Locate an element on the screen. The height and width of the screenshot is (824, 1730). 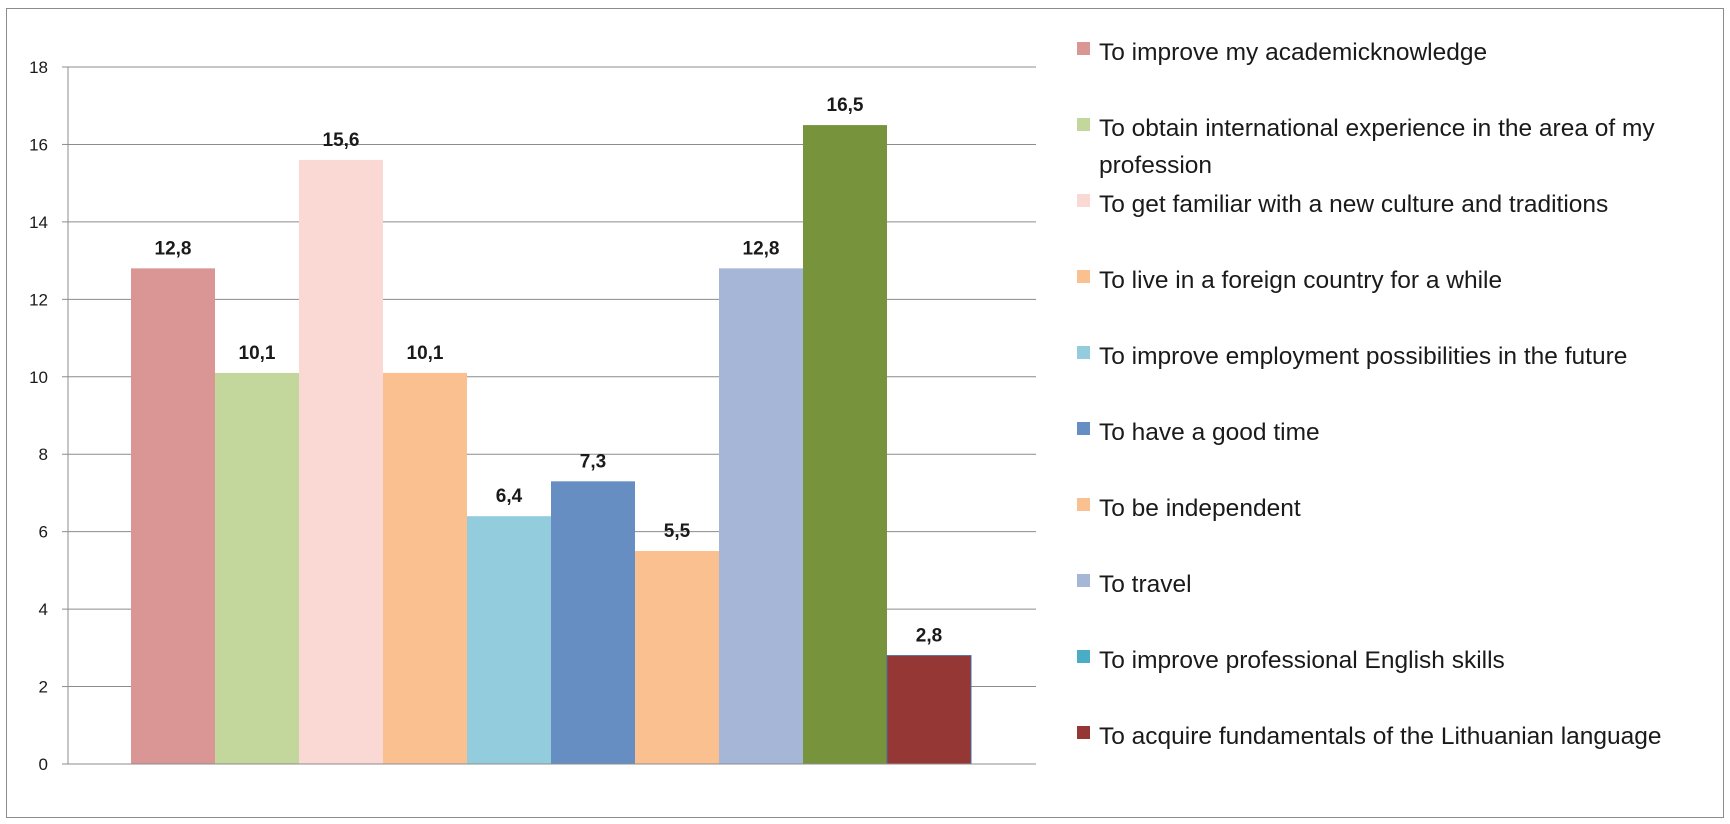
data-label: 2,8 is located at coordinates (929, 636).